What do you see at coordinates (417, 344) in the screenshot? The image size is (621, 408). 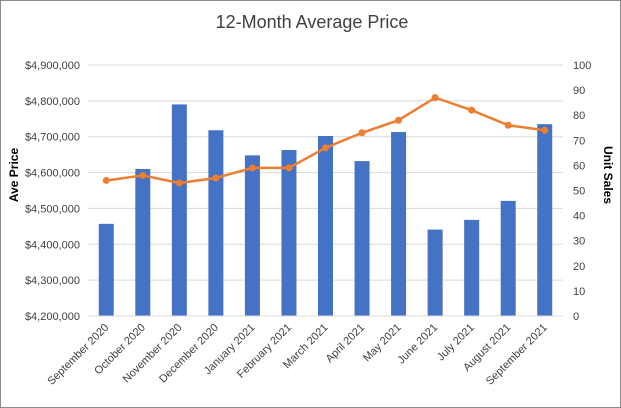 I see `x-tick-label: June 2021` at bounding box center [417, 344].